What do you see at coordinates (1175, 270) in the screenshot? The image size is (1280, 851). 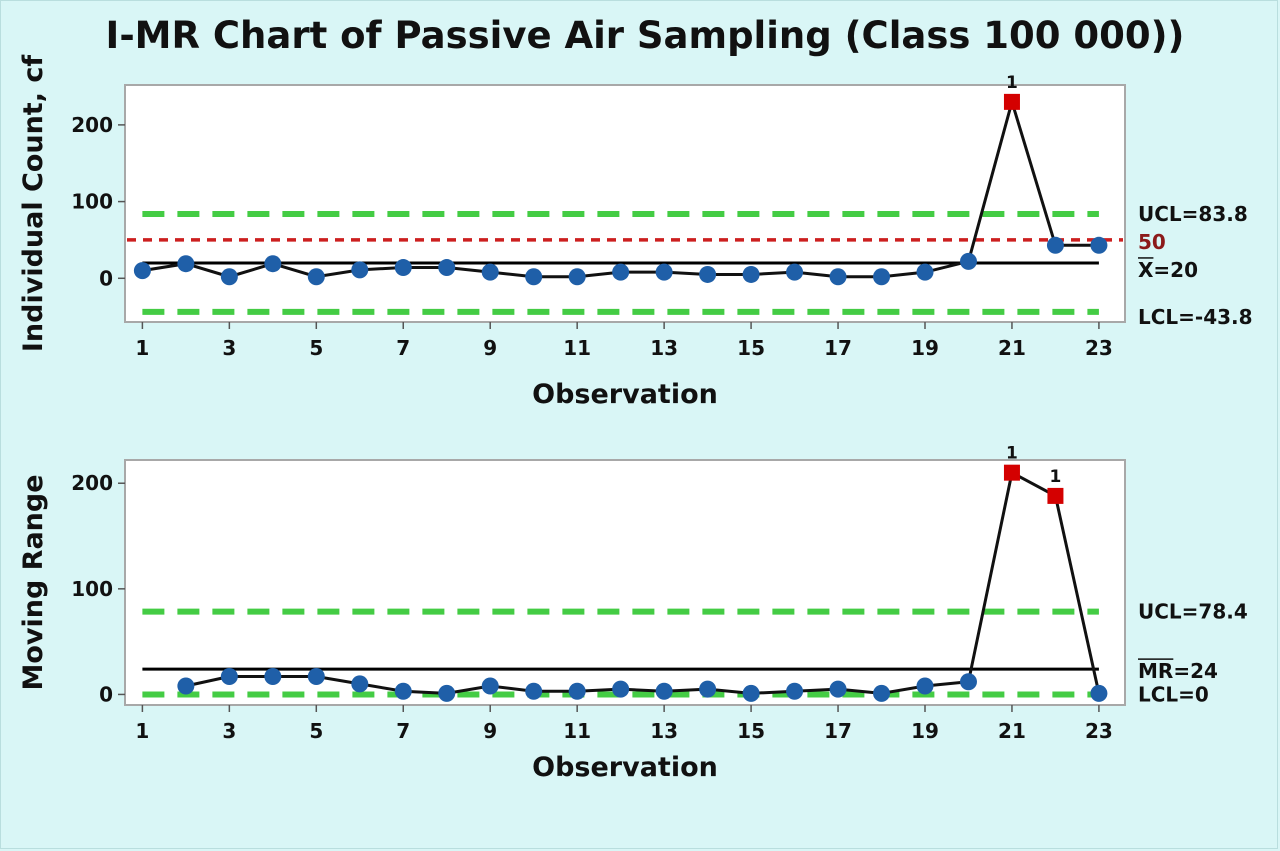 I see `center-value-label: =20` at bounding box center [1175, 270].